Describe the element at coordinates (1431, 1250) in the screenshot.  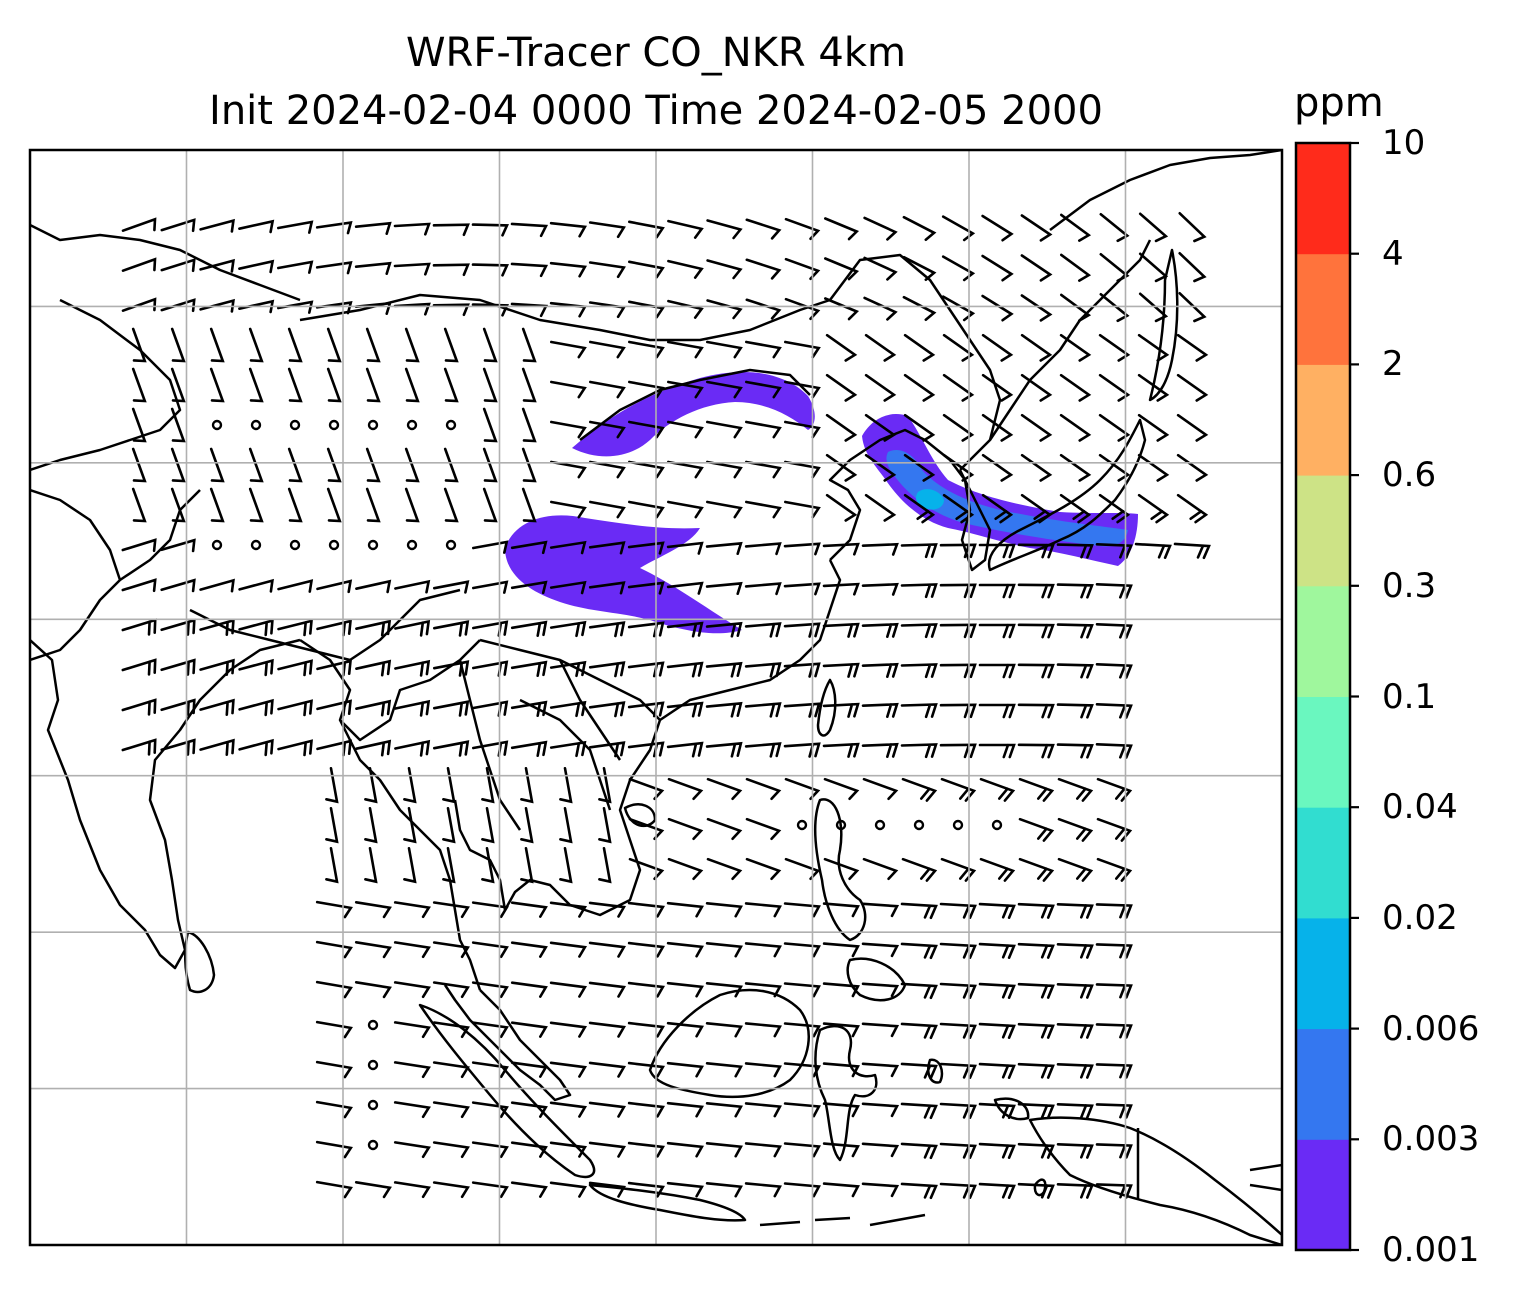
I see `colorbar-tick-label: 0.001` at that location.